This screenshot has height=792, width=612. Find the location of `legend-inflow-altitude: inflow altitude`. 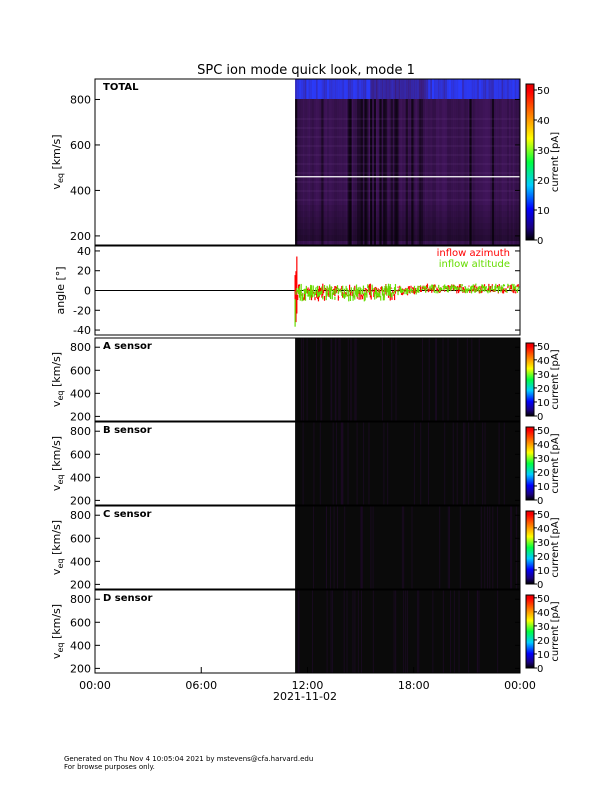

legend-inflow-altitude: inflow altitude is located at coordinates (474, 264).